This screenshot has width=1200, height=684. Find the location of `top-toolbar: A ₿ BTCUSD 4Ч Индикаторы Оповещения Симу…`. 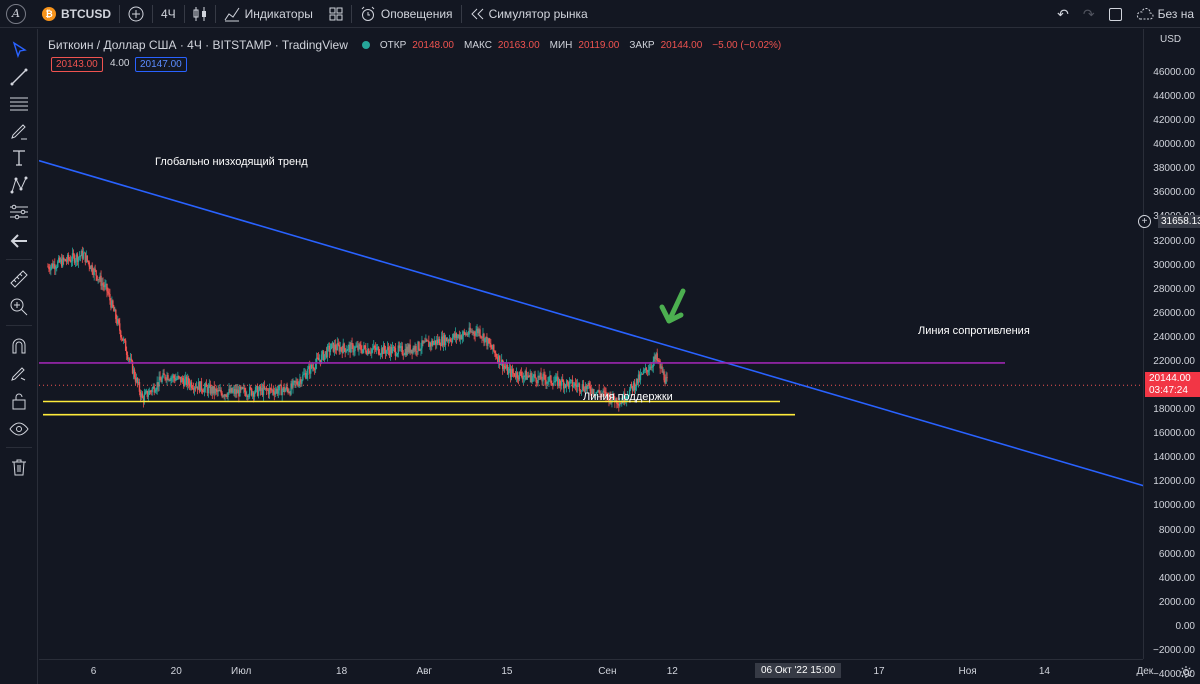

top-toolbar: A ₿ BTCUSD 4Ч Индикаторы Оповещения Симу… is located at coordinates (600, 14).